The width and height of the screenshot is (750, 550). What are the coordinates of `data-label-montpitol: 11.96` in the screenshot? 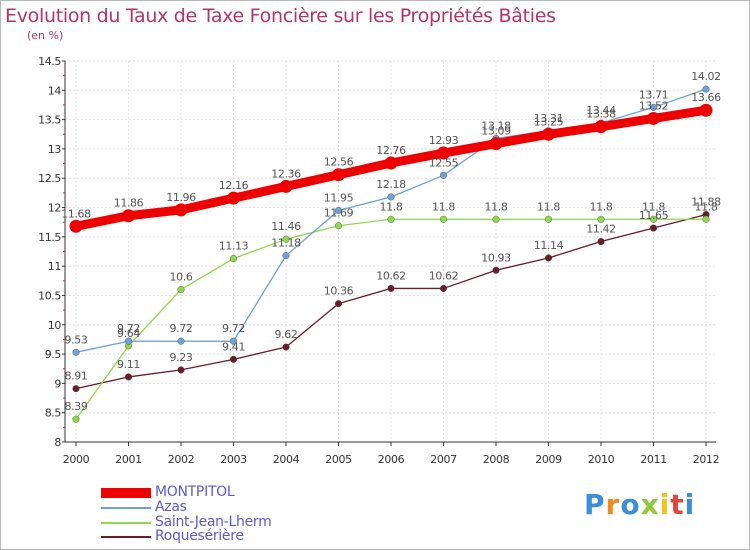 It's located at (181, 197).